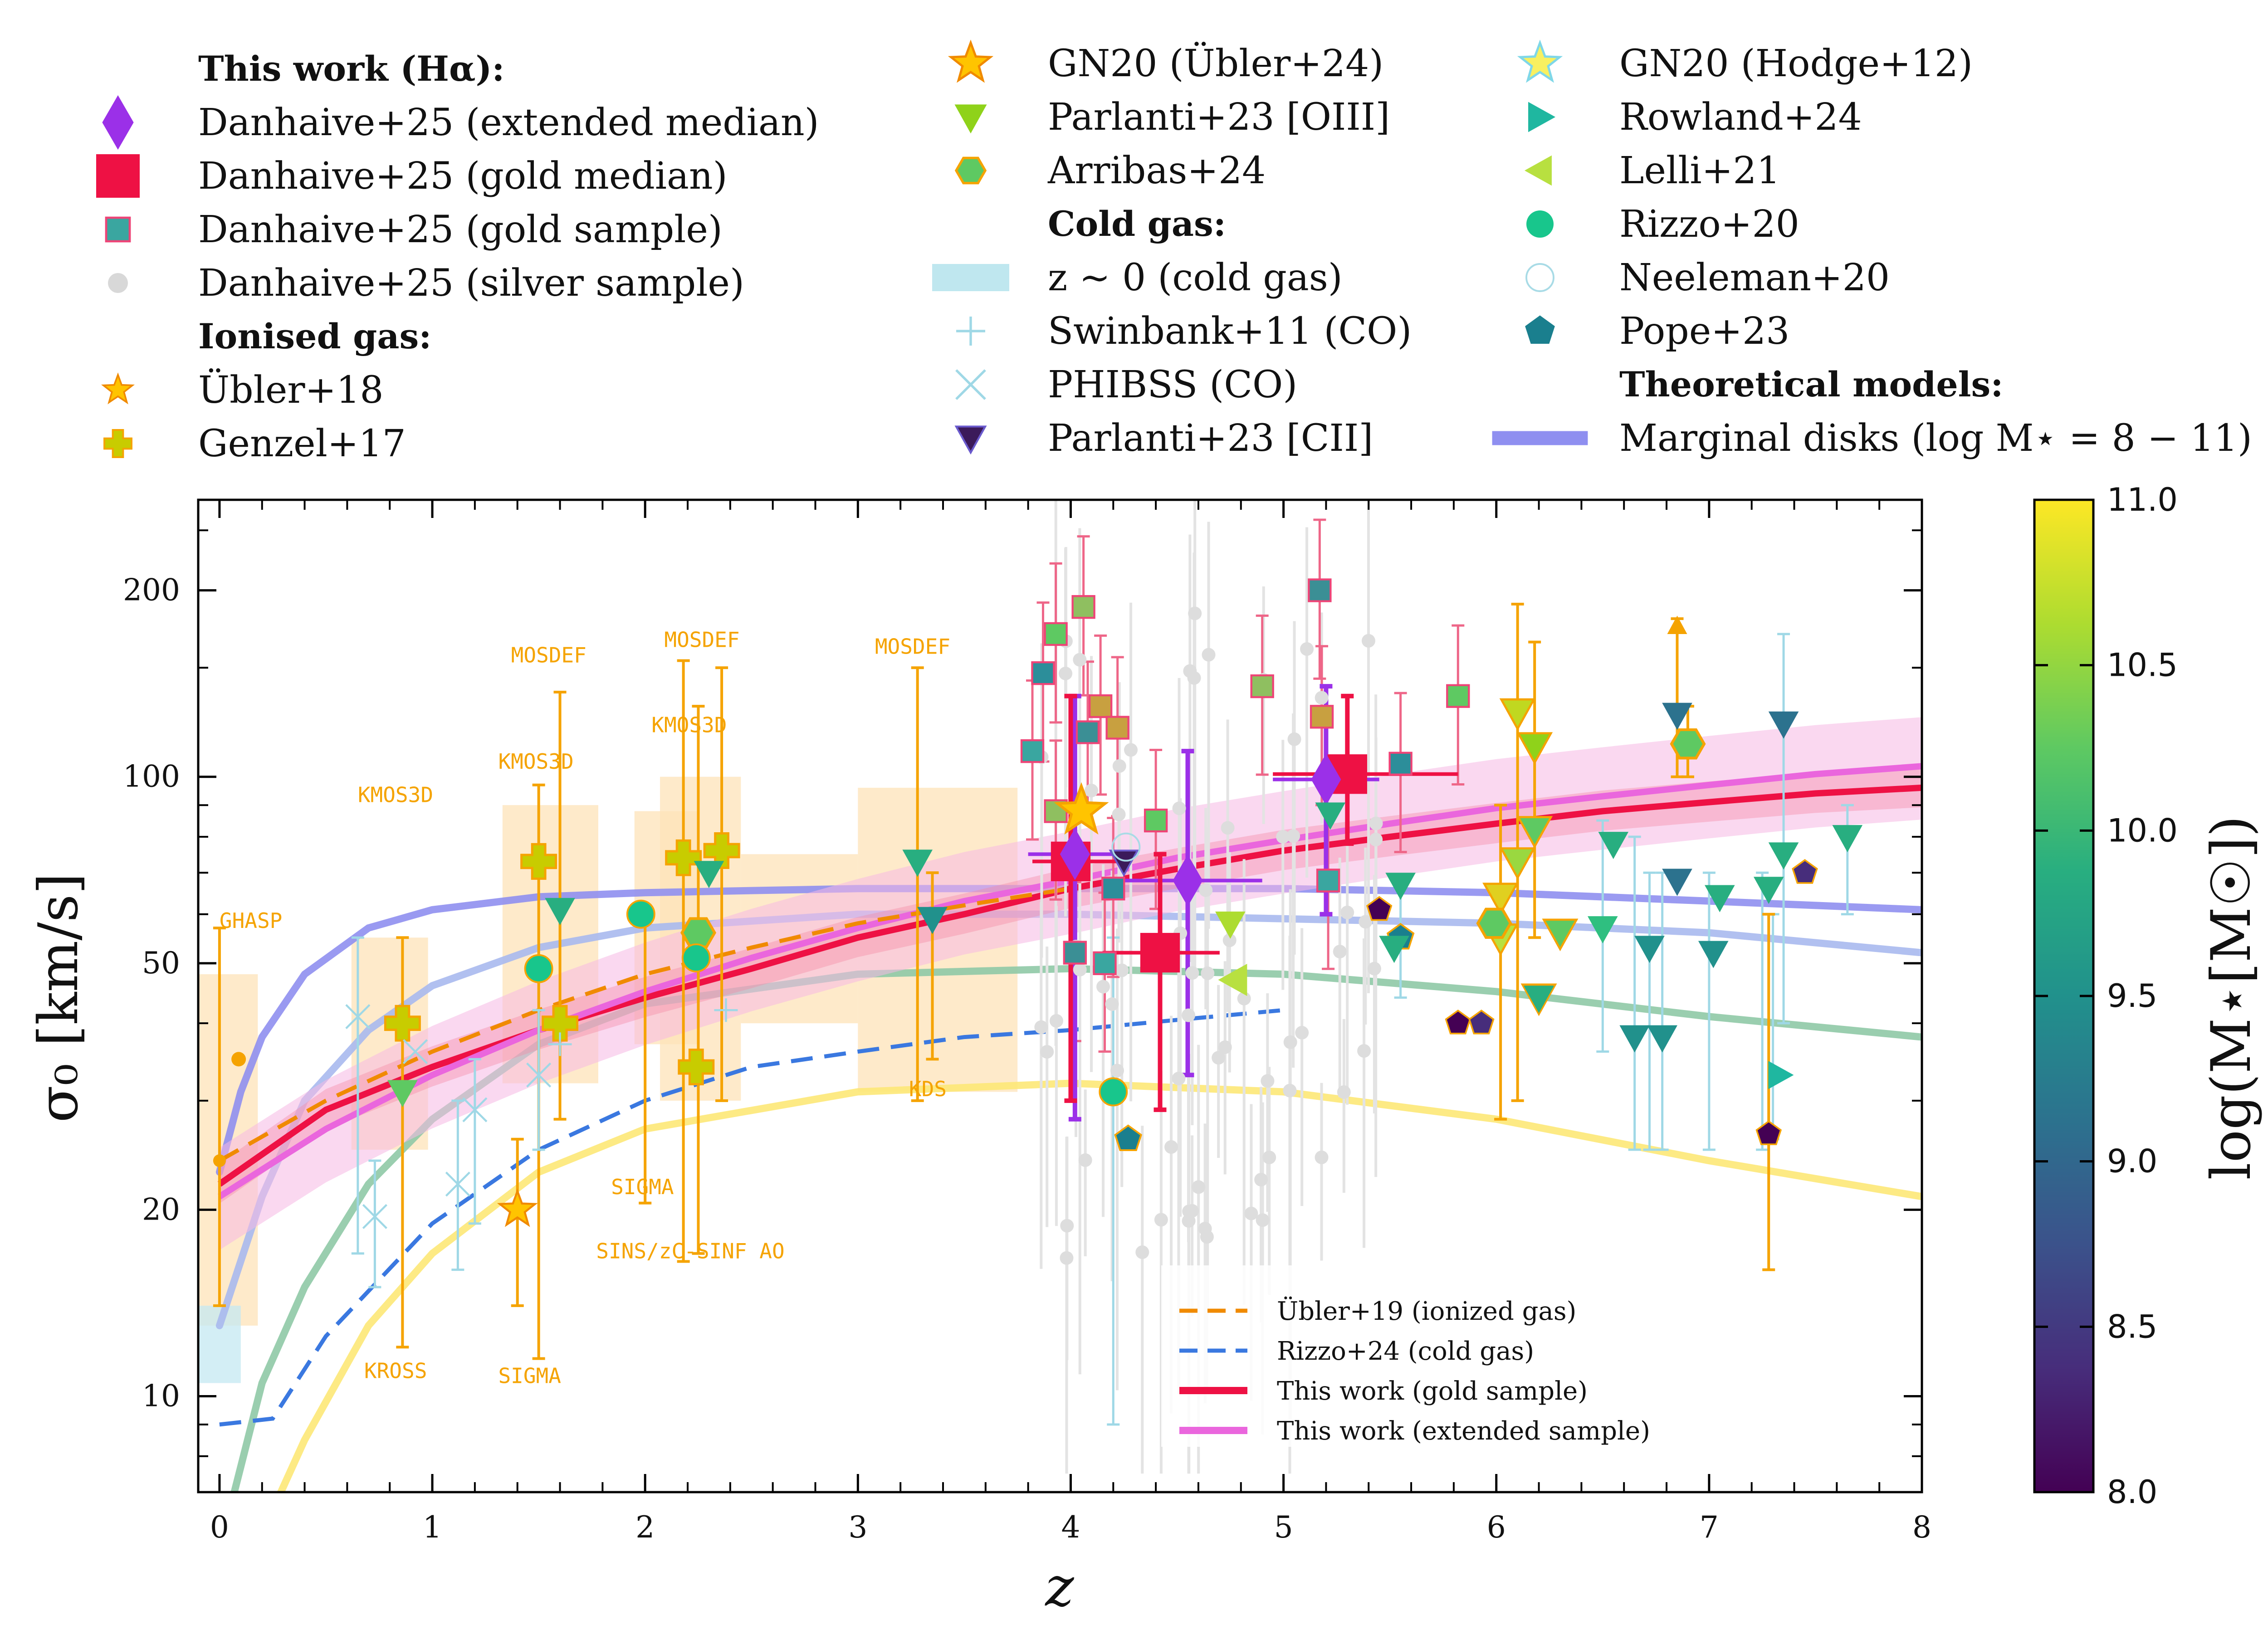  What do you see at coordinates (463, 176) in the screenshot?
I see `legend-label: Danhaive+25 (gold median)` at bounding box center [463, 176].